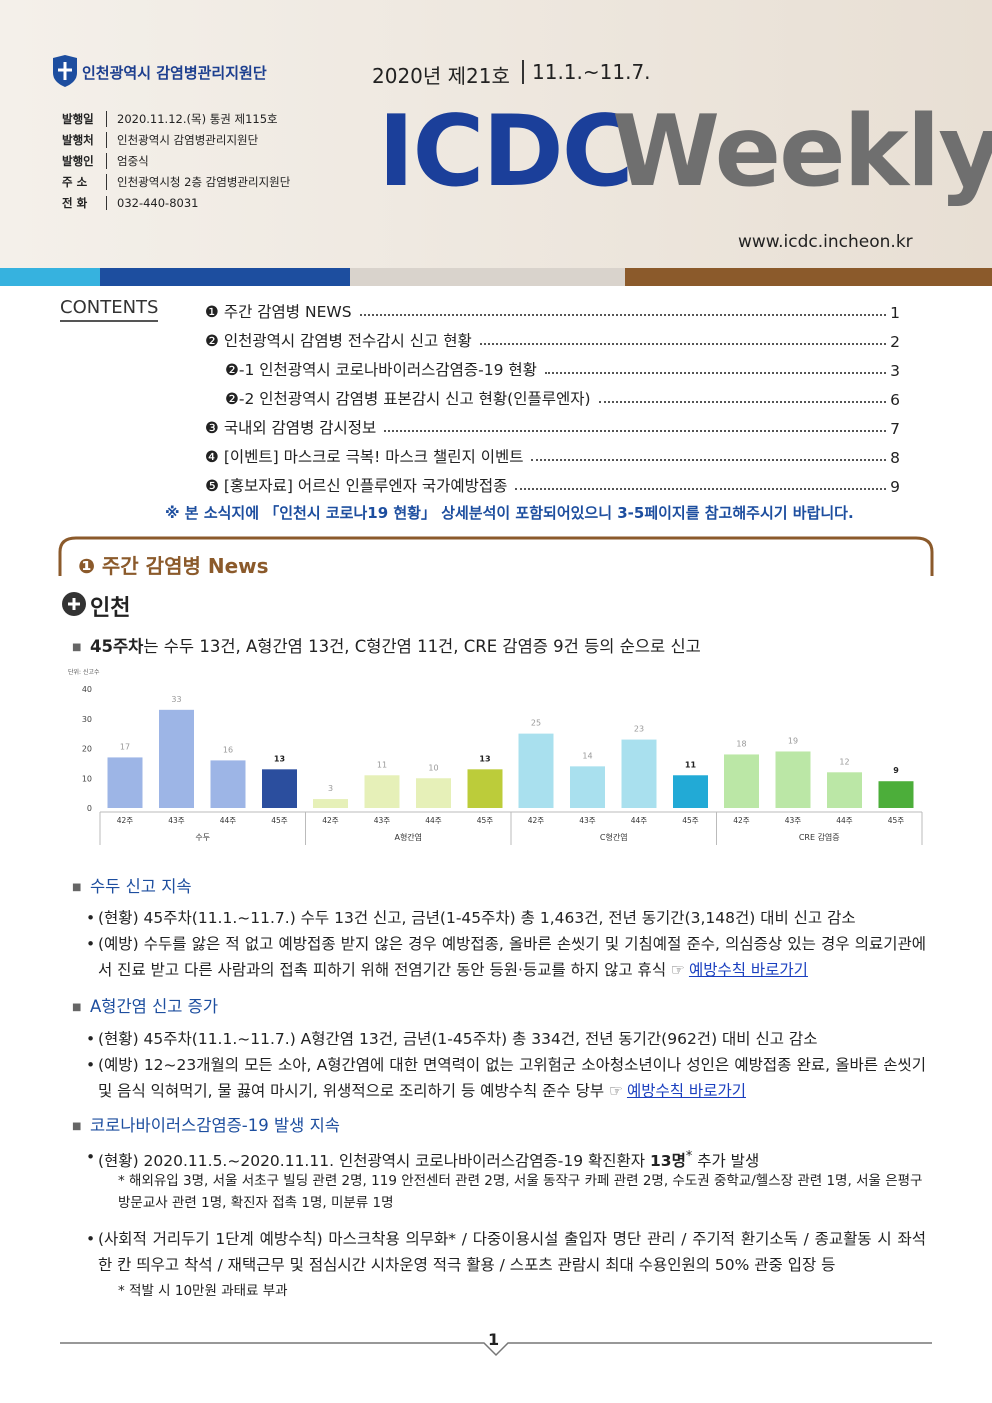  I want to click on info-row: 발행인 엄중식, so click(176, 160).